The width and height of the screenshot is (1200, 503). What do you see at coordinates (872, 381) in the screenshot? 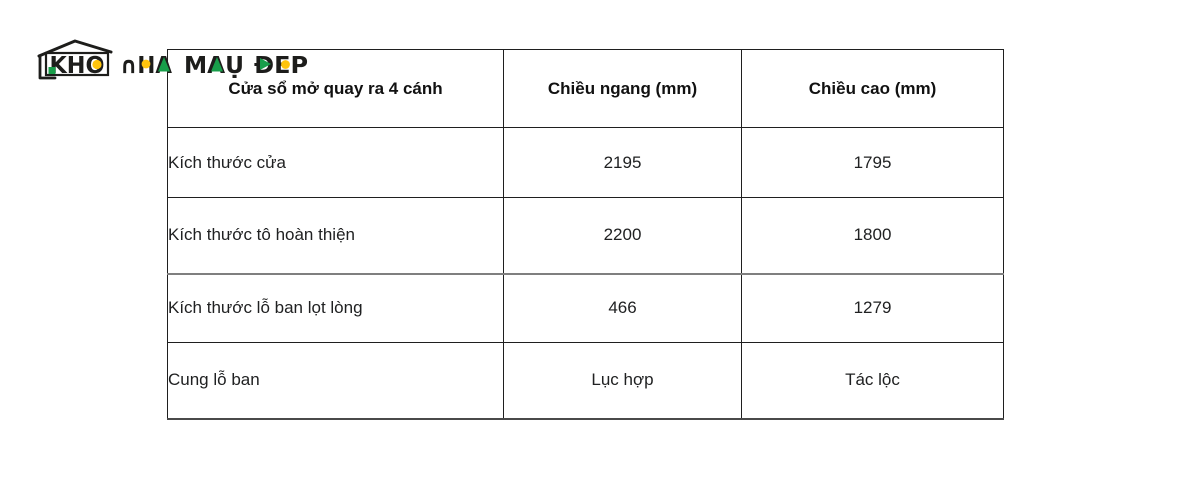
I see `loban-arc-height-value: Tác lộc` at bounding box center [872, 381].